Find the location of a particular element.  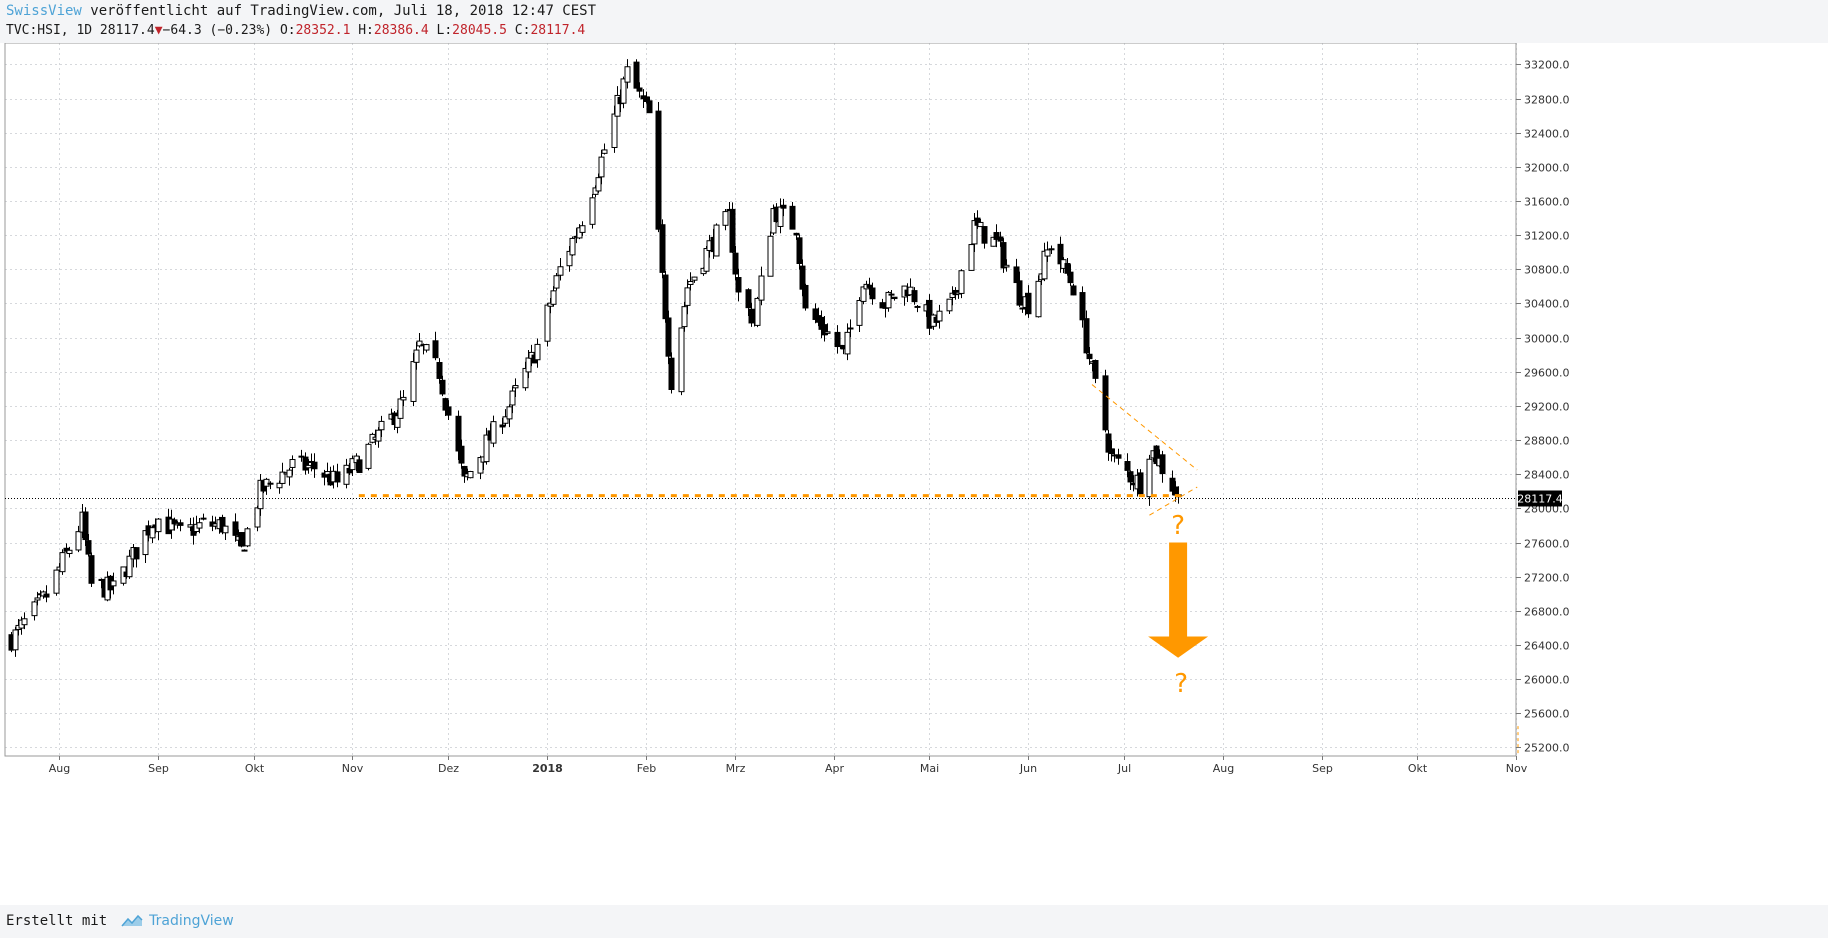

down-triangle-icon: ▼ is located at coordinates (158, 30).